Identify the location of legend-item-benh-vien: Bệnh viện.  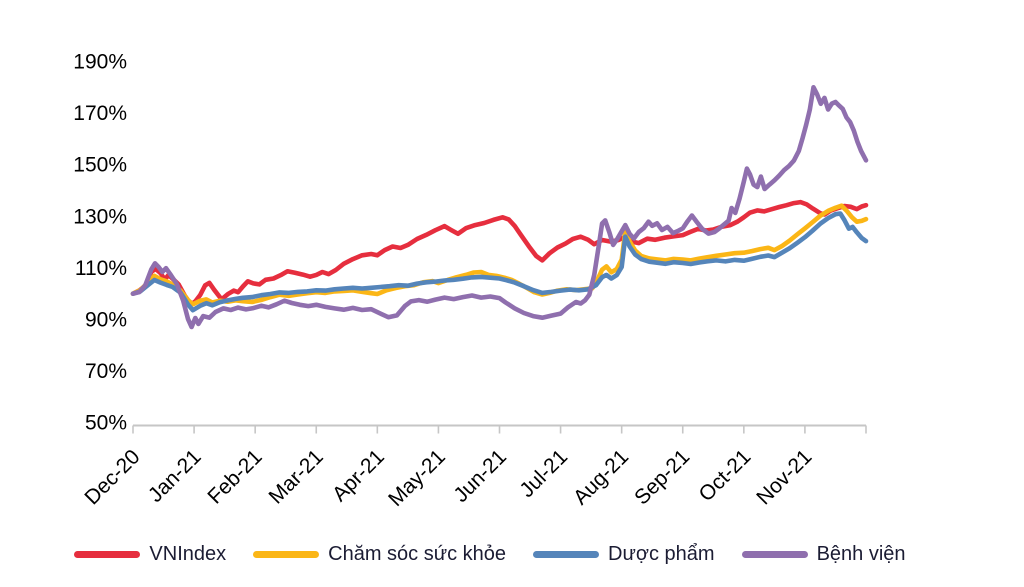
(823, 554).